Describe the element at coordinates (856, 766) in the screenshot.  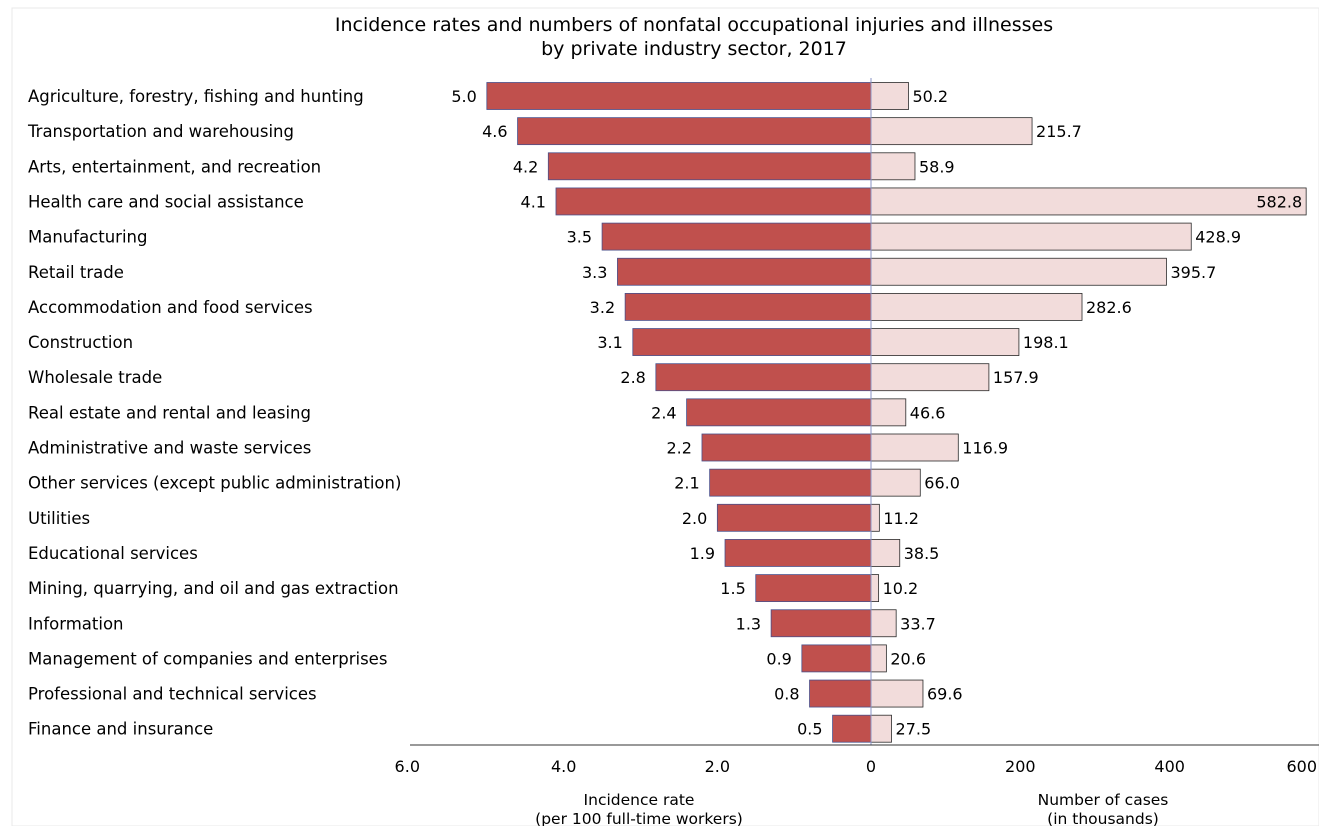
I see `ticks-layer: 6.0 4.0 2.0 0 200 400 600` at that location.